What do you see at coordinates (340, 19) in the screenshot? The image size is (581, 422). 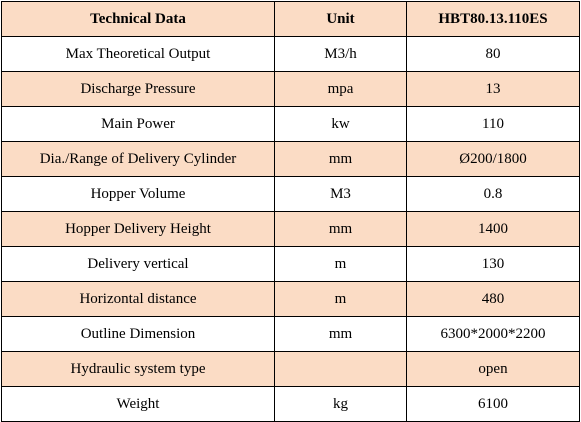 I see `header-unit: Unit` at bounding box center [340, 19].